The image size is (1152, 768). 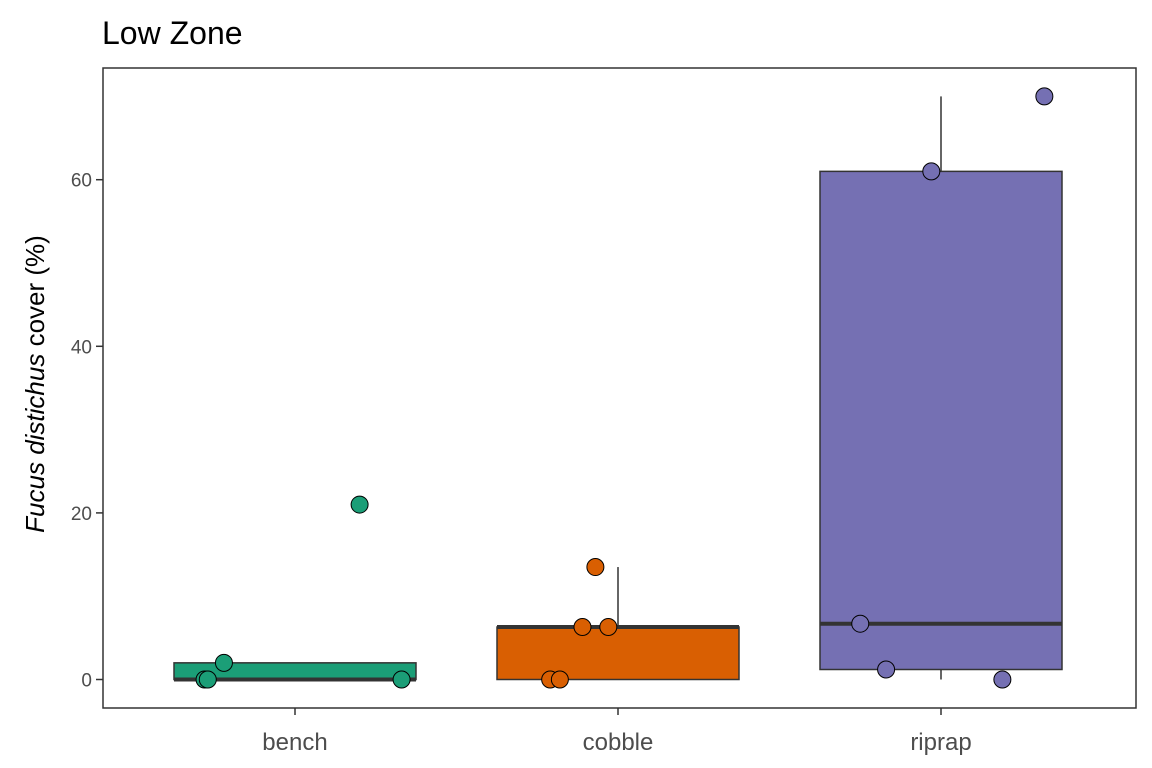 I want to click on x-tick-label: cobble, so click(x=618, y=742).